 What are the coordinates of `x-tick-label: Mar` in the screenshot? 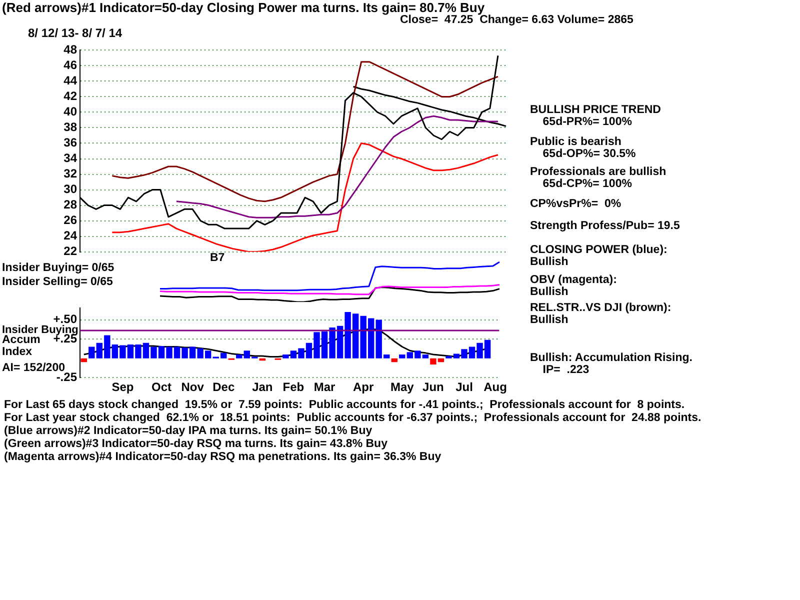 It's located at (325, 387).